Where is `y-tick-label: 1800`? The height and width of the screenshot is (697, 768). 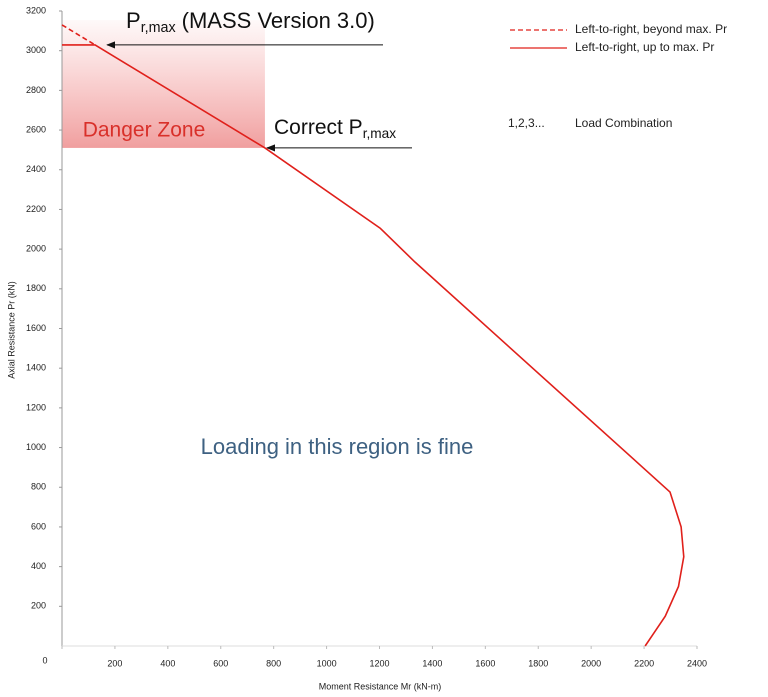
y-tick-label: 1800 is located at coordinates (36, 288).